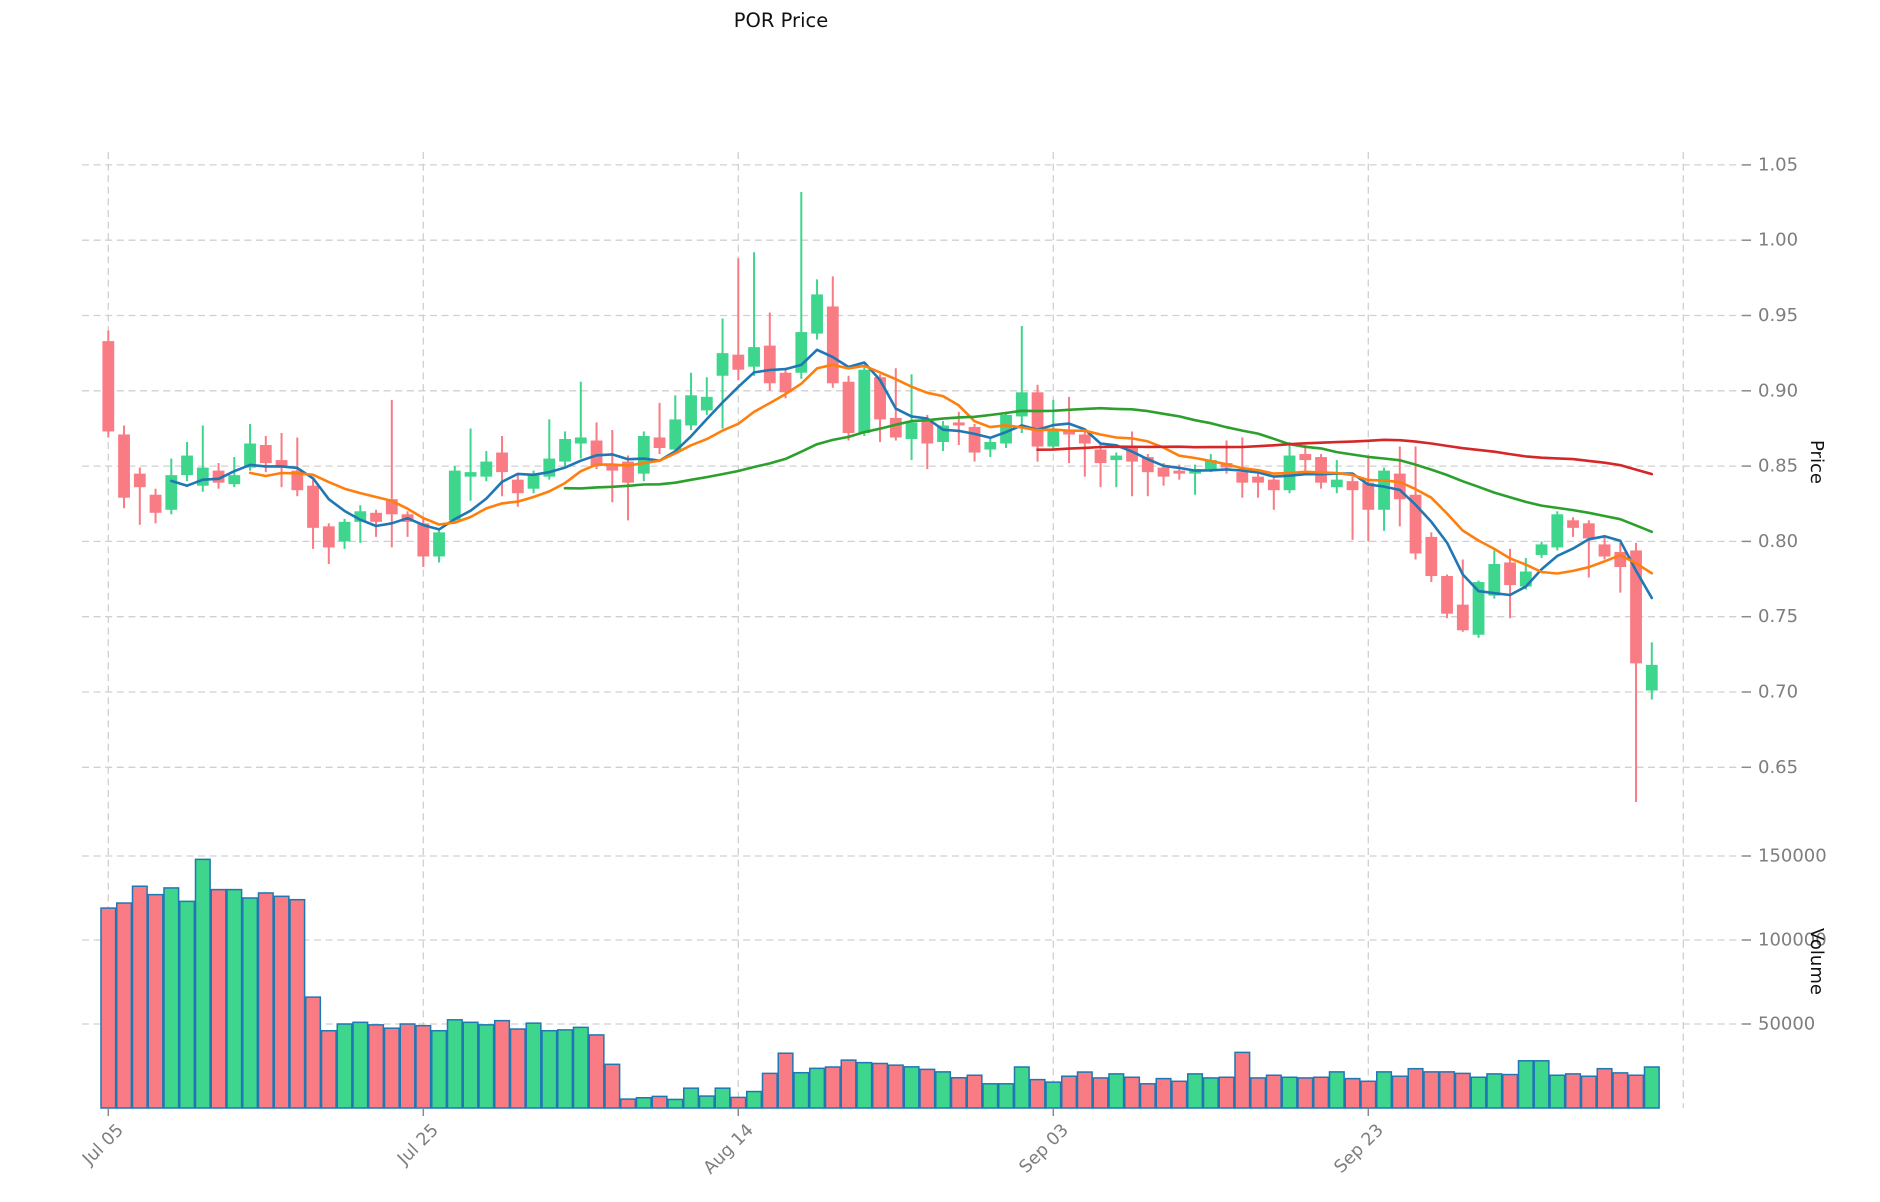 The height and width of the screenshot is (1202, 1880). What do you see at coordinates (1778, 240) in the screenshot?
I see `price-tick-label: 1.00` at bounding box center [1778, 240].